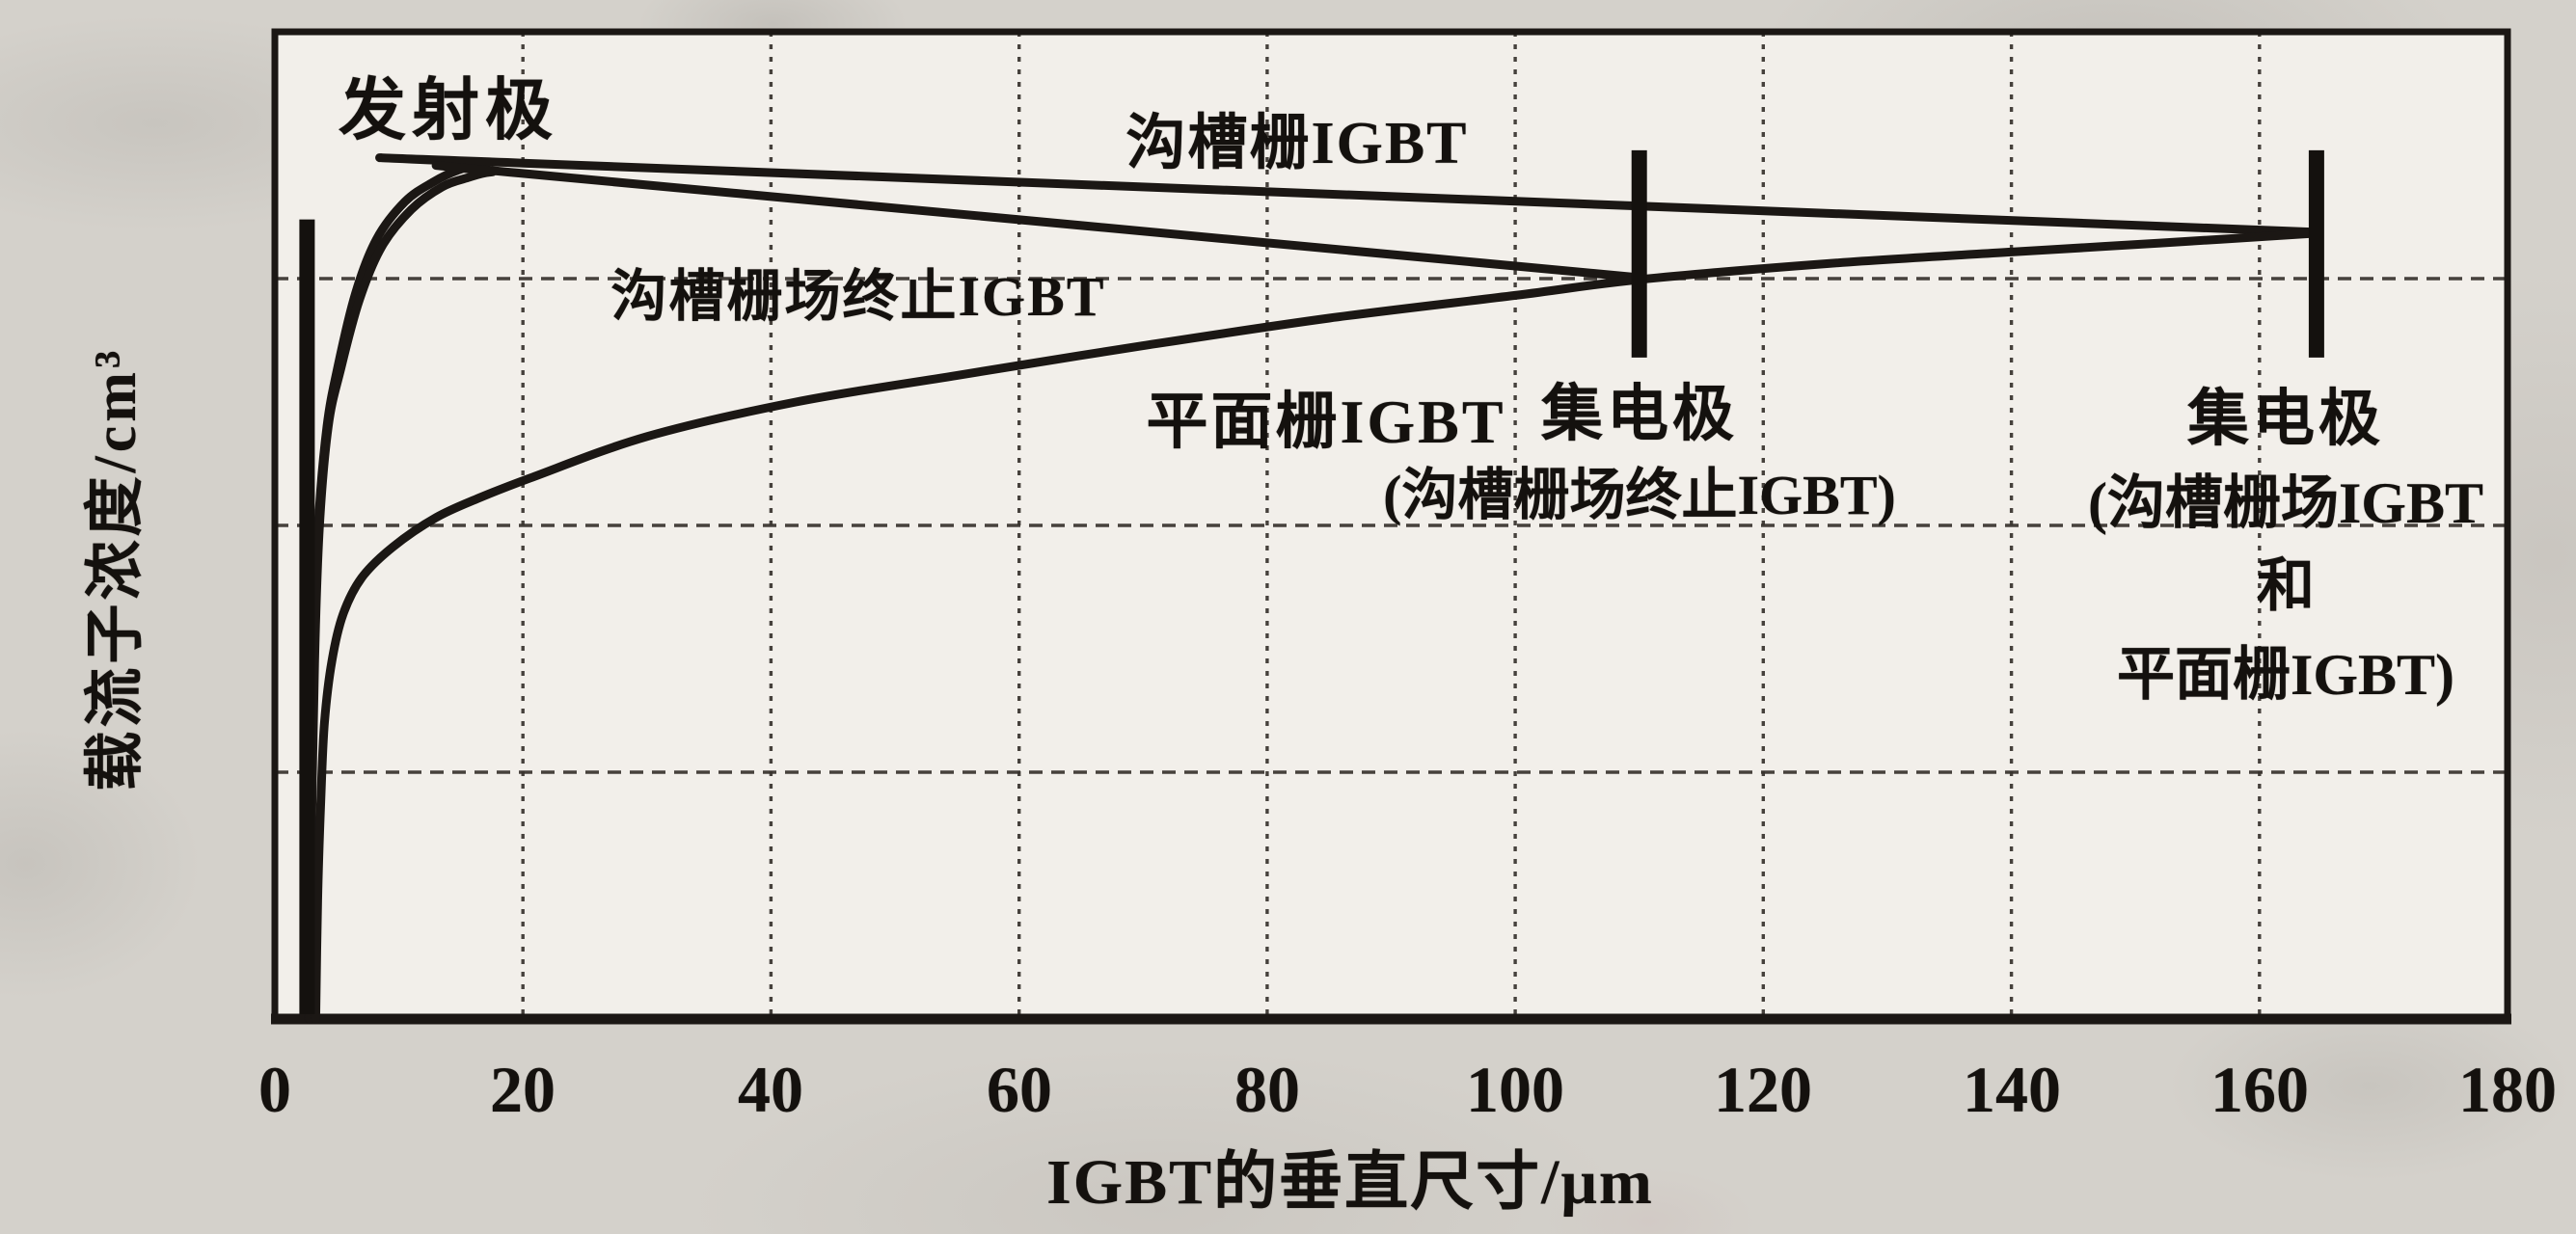  I want to click on collector-trench-planar-label-line3: 和, so click(2286, 586).